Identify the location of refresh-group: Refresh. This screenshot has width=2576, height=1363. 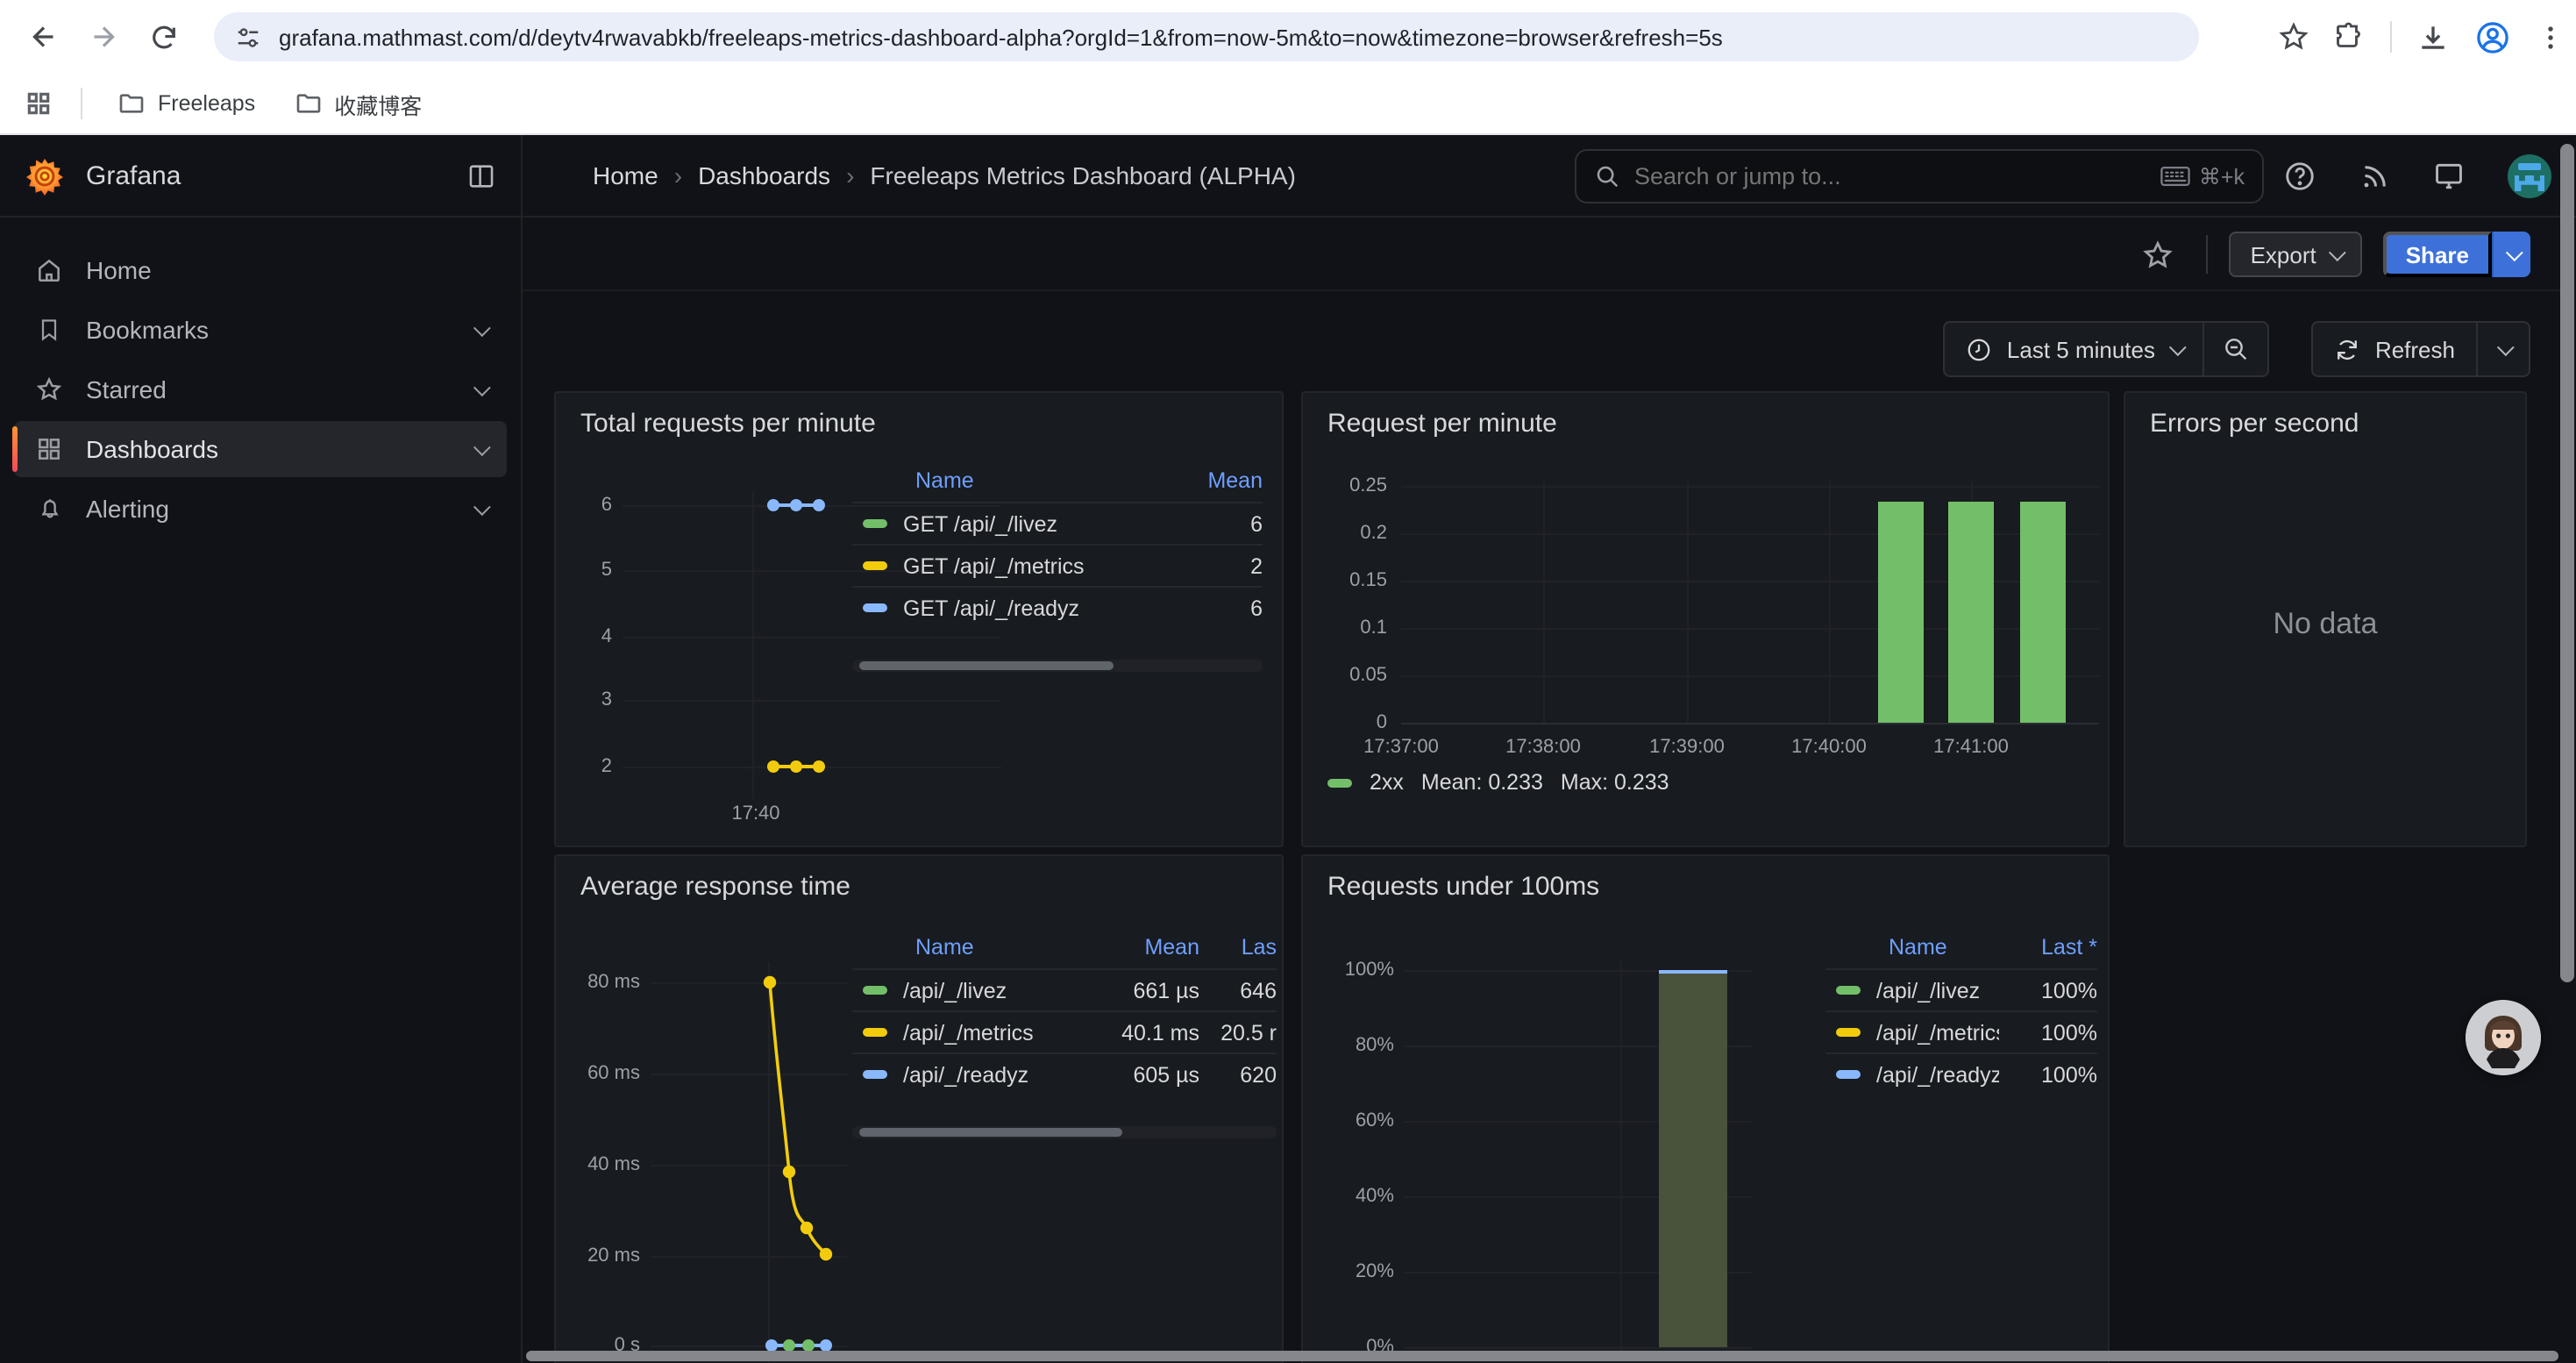
(2420, 349).